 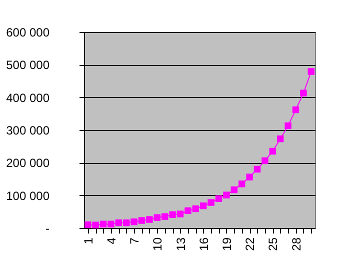 I want to click on y-tick-label: 600 000, so click(x=28, y=33).